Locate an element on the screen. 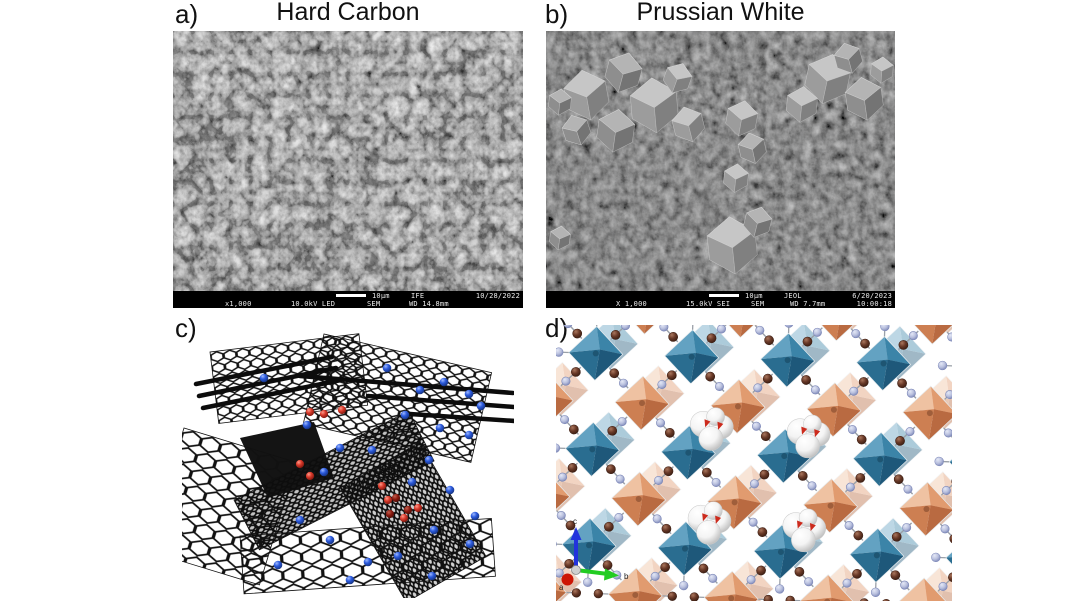  instrument-vendor: JEOL is located at coordinates (793, 296).